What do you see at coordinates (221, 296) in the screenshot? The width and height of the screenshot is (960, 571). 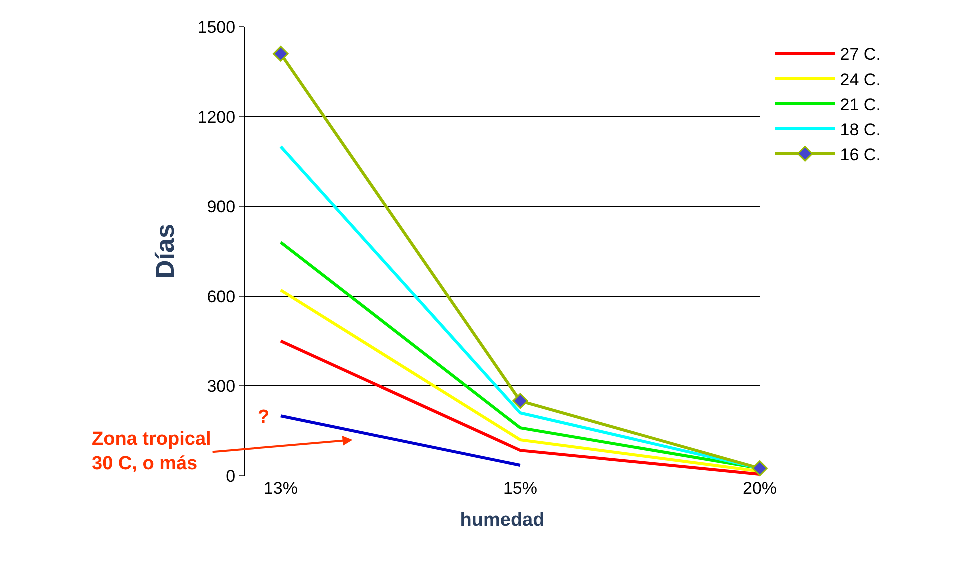 I see `y-tick-label: 600` at bounding box center [221, 296].